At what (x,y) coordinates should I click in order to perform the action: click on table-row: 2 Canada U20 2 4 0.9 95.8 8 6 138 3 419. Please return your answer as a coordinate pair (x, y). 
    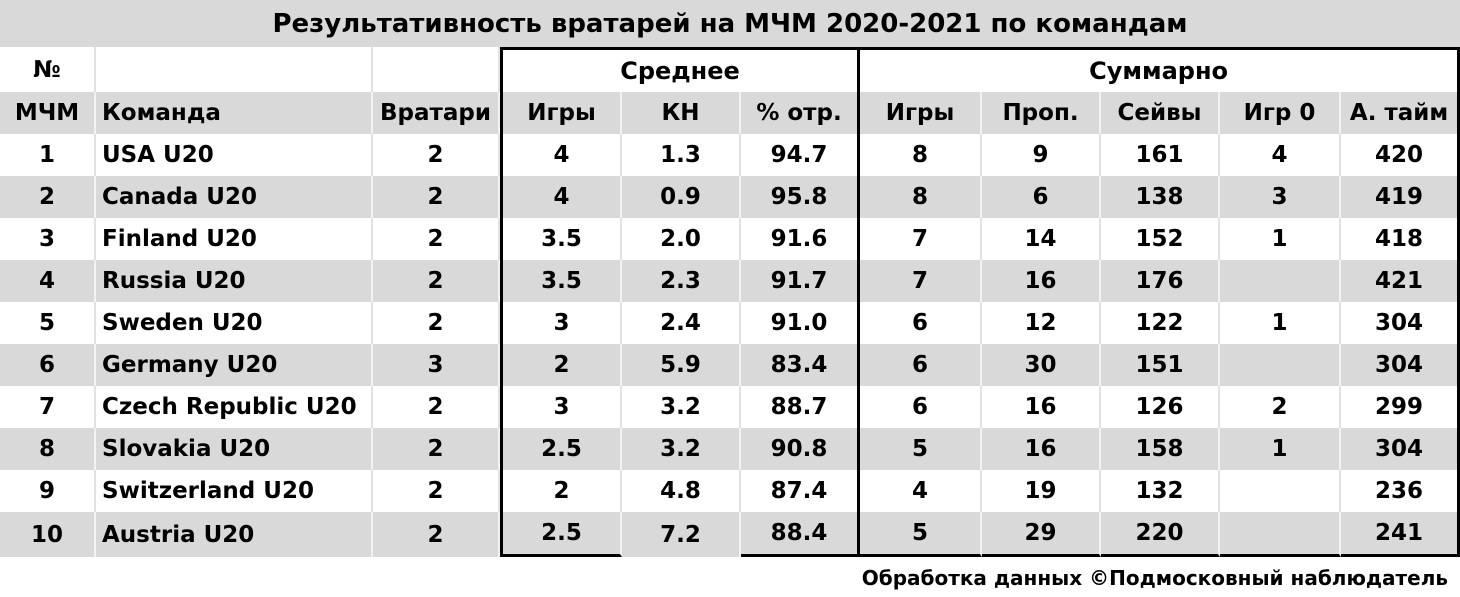
    Looking at the image, I should click on (730, 197).